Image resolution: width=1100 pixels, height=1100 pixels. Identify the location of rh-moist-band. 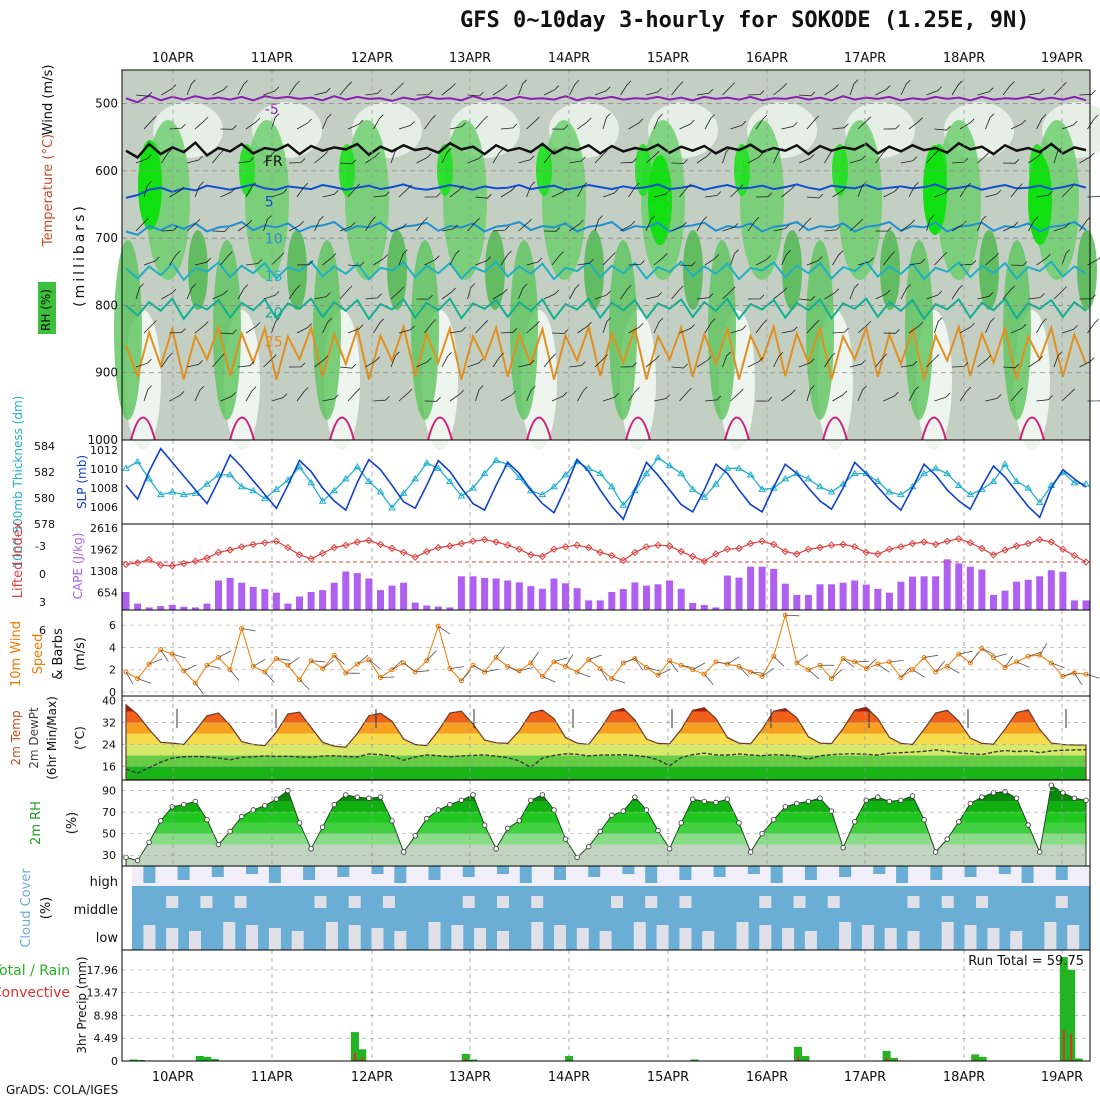
(524, 330).